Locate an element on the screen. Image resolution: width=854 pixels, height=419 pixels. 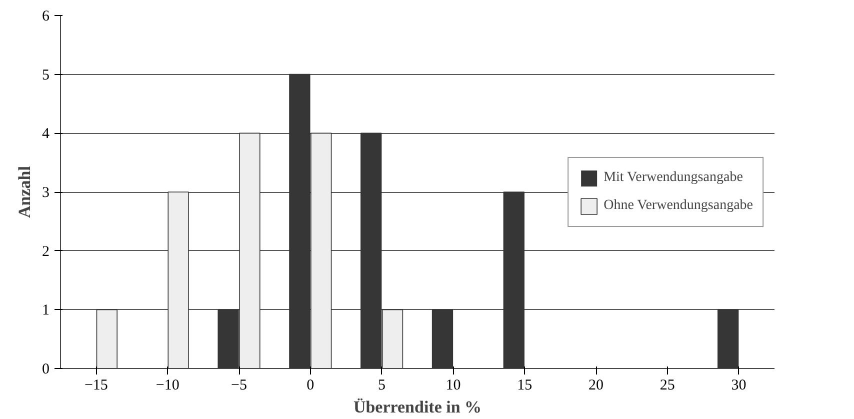
x-tick-label: −15 is located at coordinates (96, 386).